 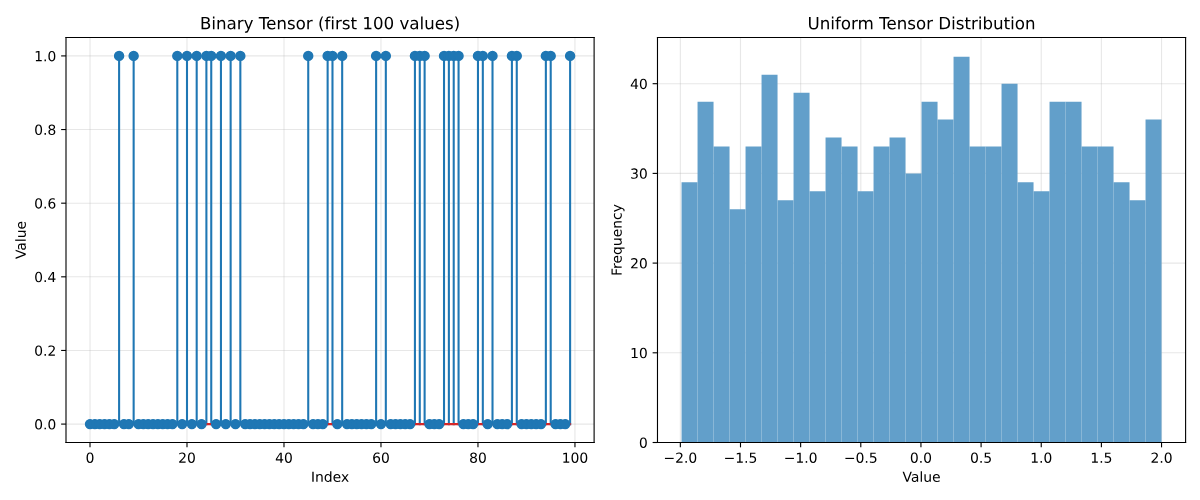 I want to click on y-tick-label: 30, so click(x=639, y=173).